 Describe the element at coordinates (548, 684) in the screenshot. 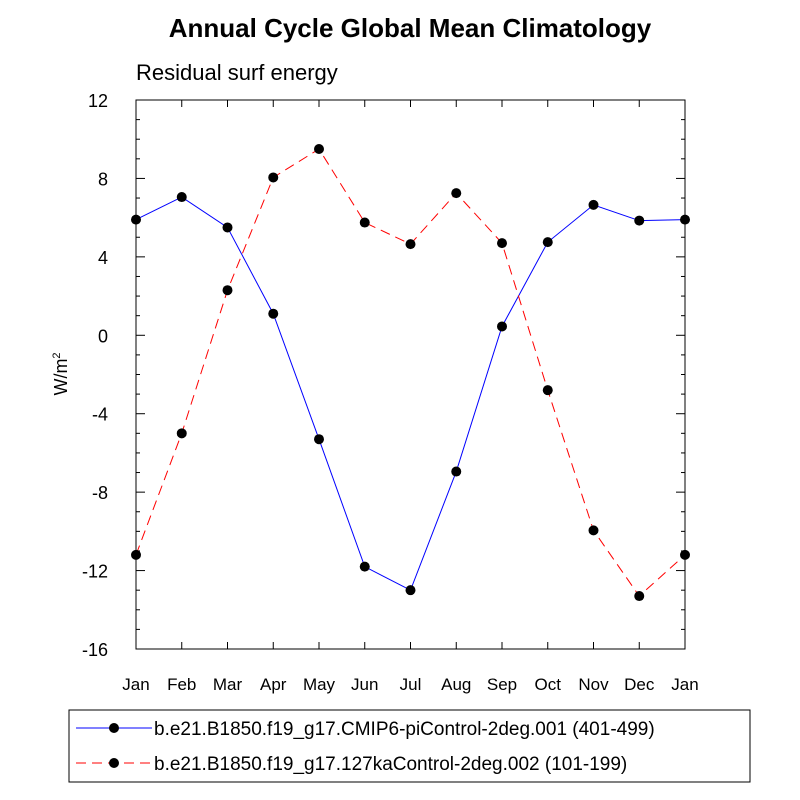

I see `x-tick-label: Oct` at that location.